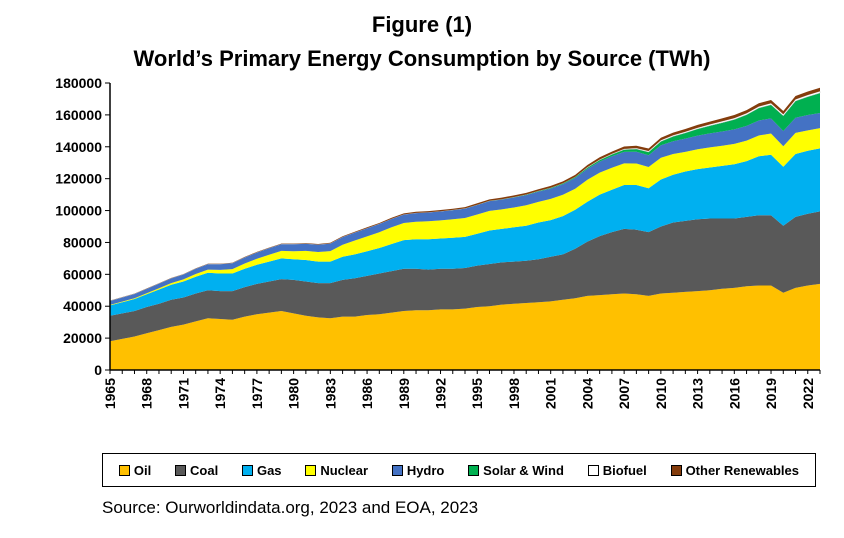  Describe the element at coordinates (465, 326) in the screenshot. I see `area-oil` at that location.